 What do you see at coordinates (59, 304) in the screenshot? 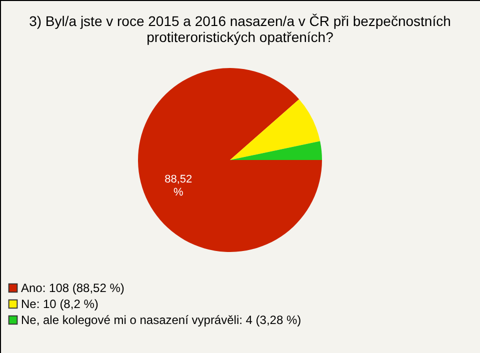
I see `legend-label: Ne: 10 (8,2 %)` at bounding box center [59, 304].